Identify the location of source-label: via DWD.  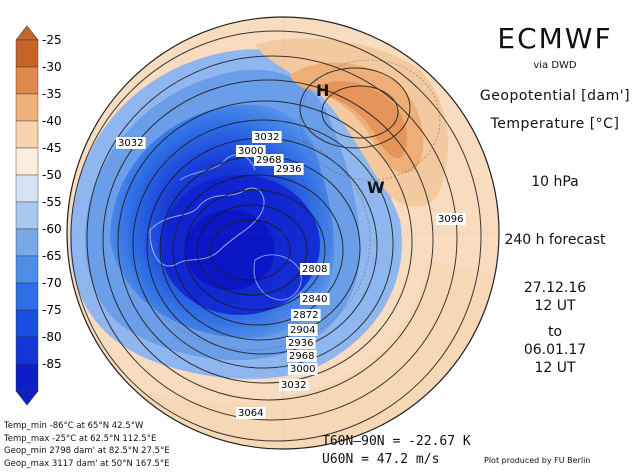
(555, 65).